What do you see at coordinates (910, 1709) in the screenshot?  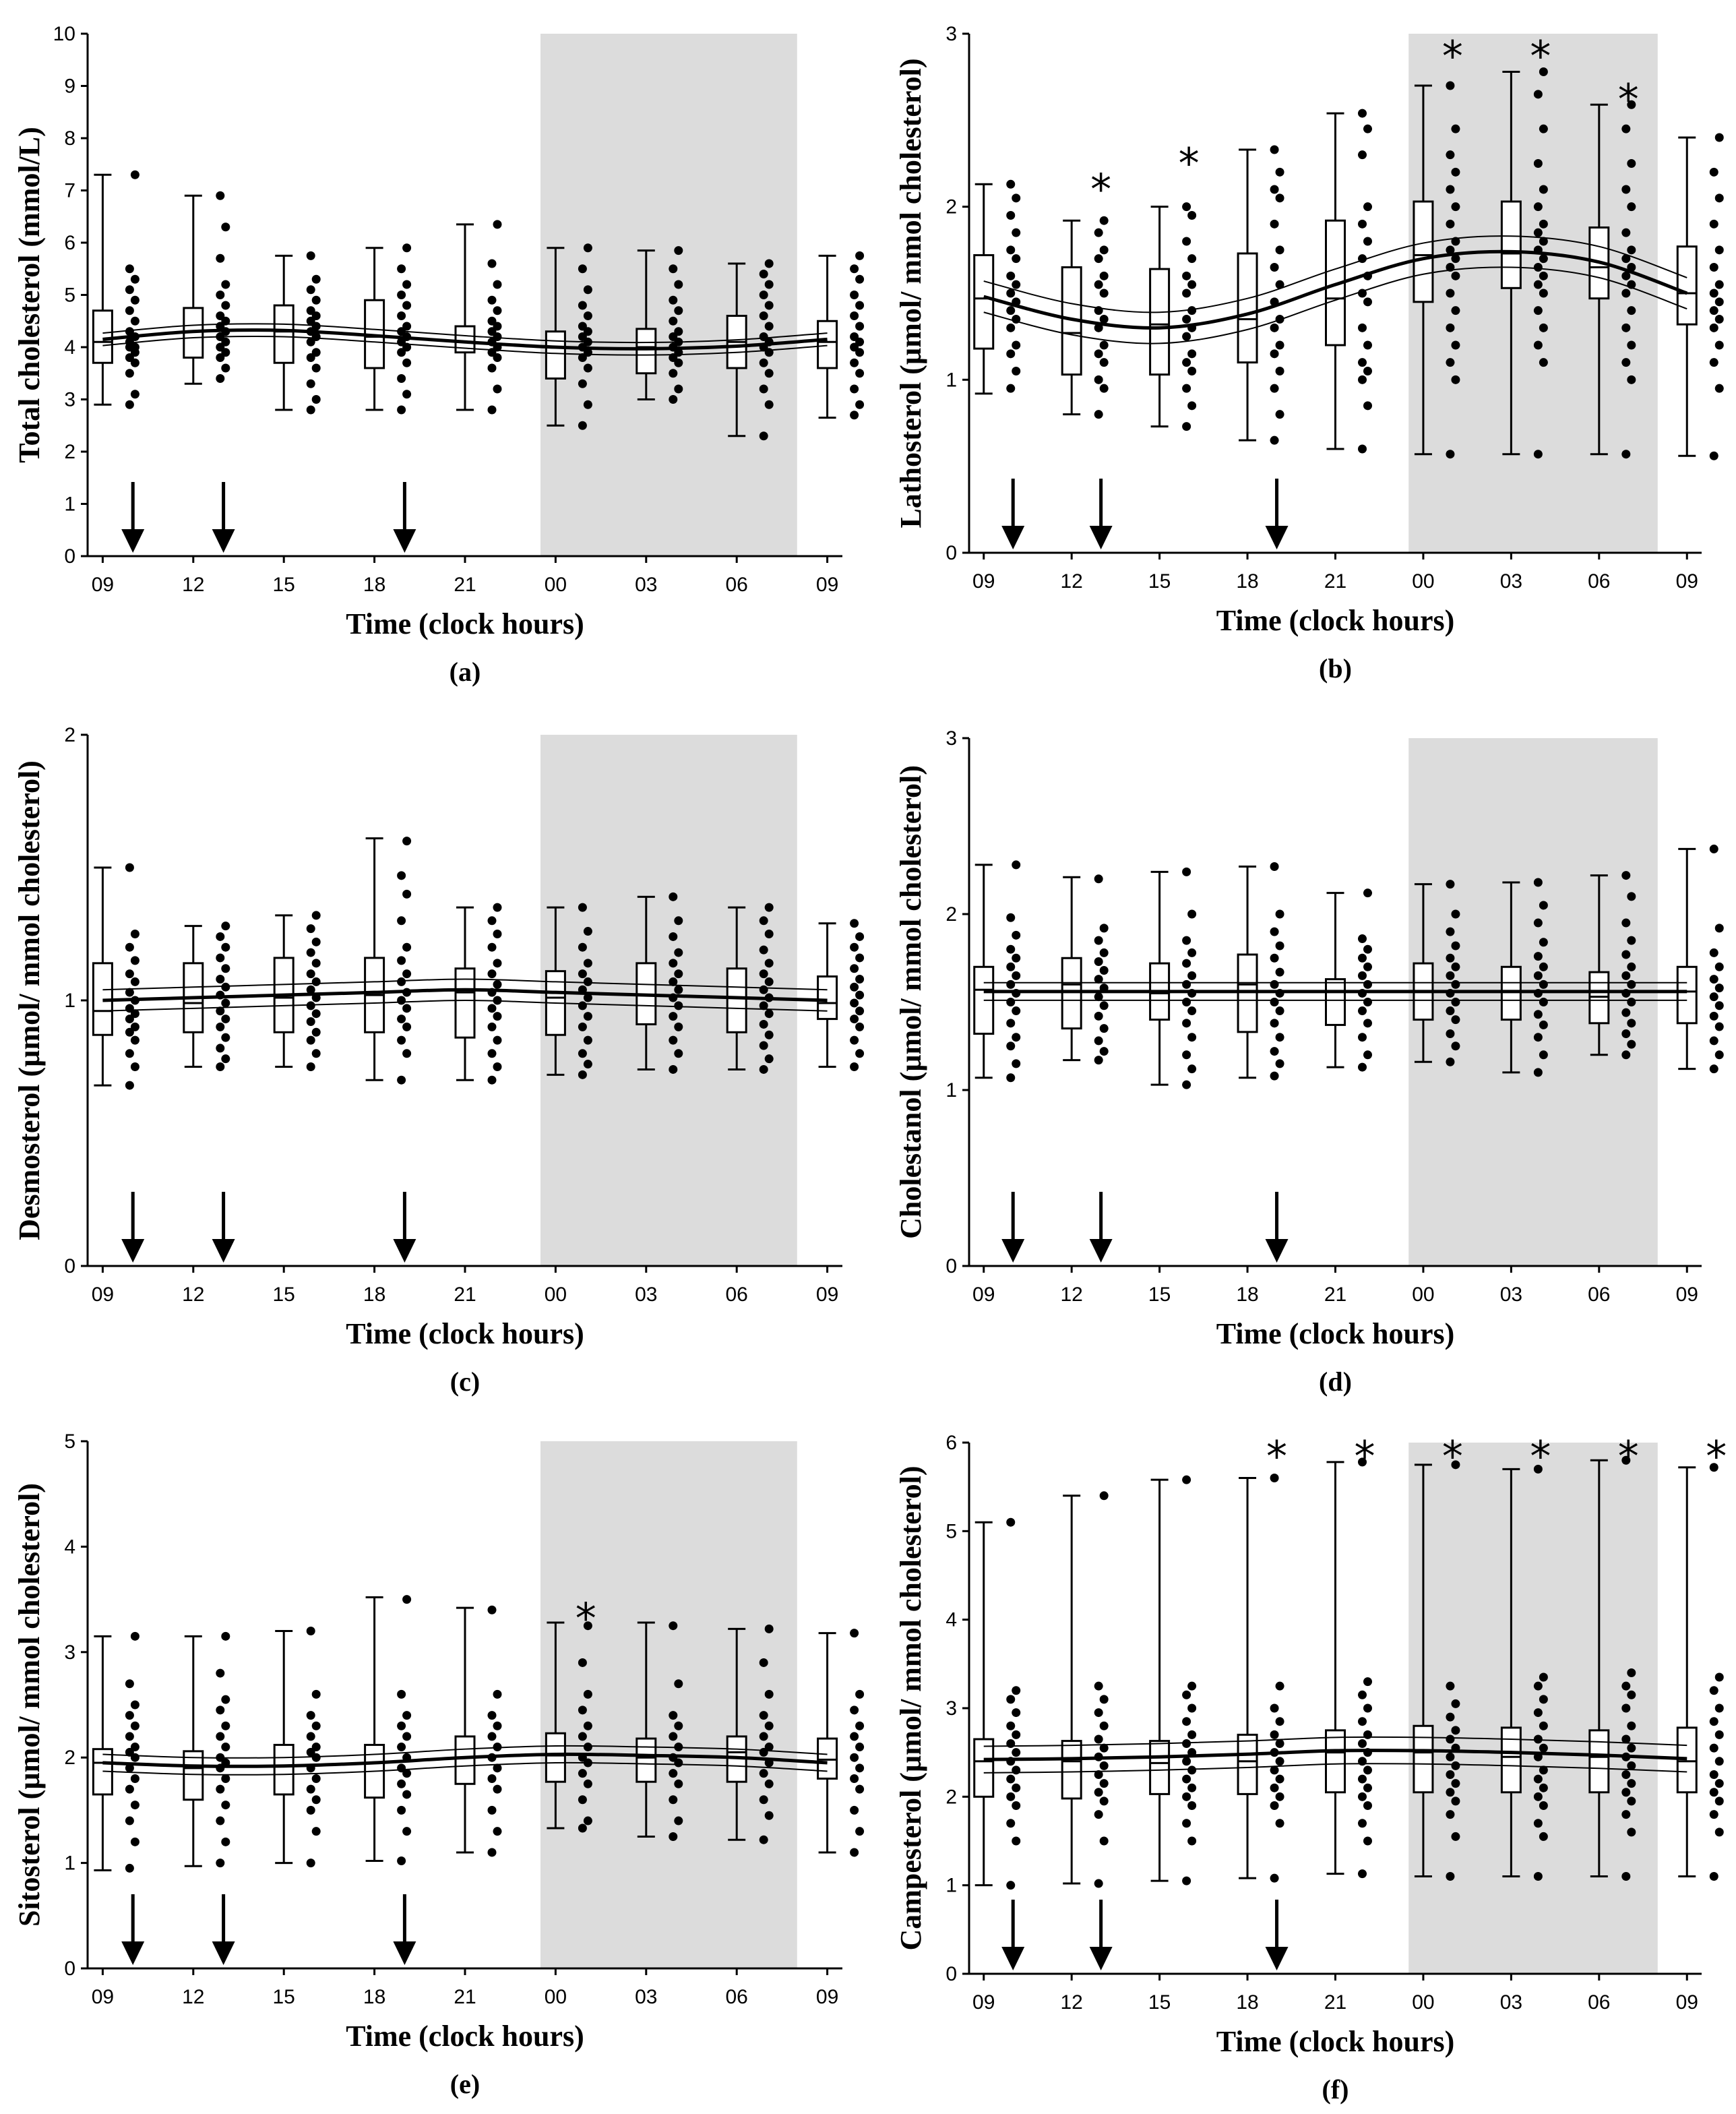 I see `y-axis-title: Campesterol (µmol/ mmol cholesterol)` at bounding box center [910, 1709].